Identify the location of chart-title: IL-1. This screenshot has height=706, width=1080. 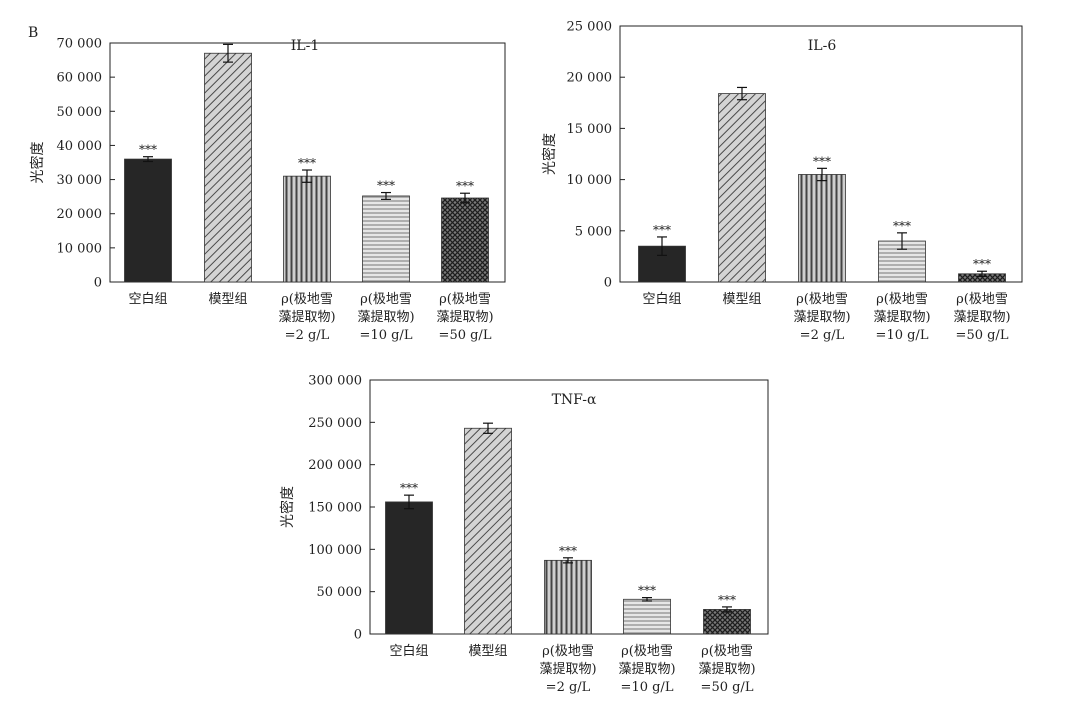
(305, 46).